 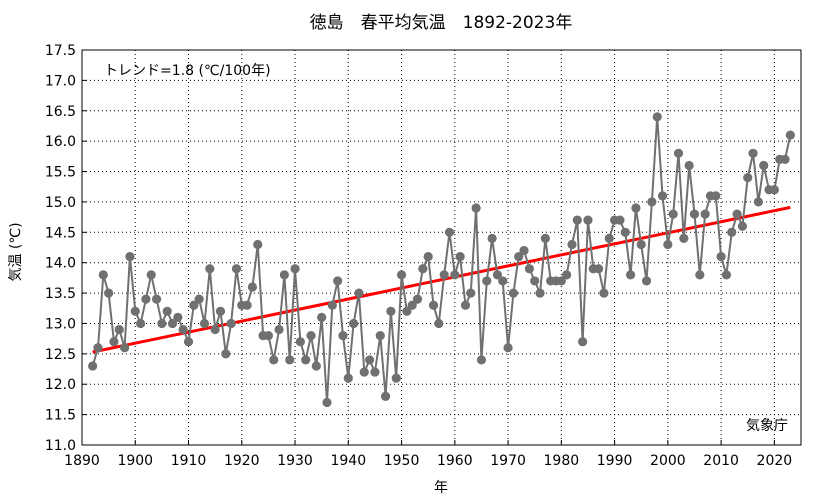 I want to click on x-tick-label: 1920, so click(x=242, y=461).